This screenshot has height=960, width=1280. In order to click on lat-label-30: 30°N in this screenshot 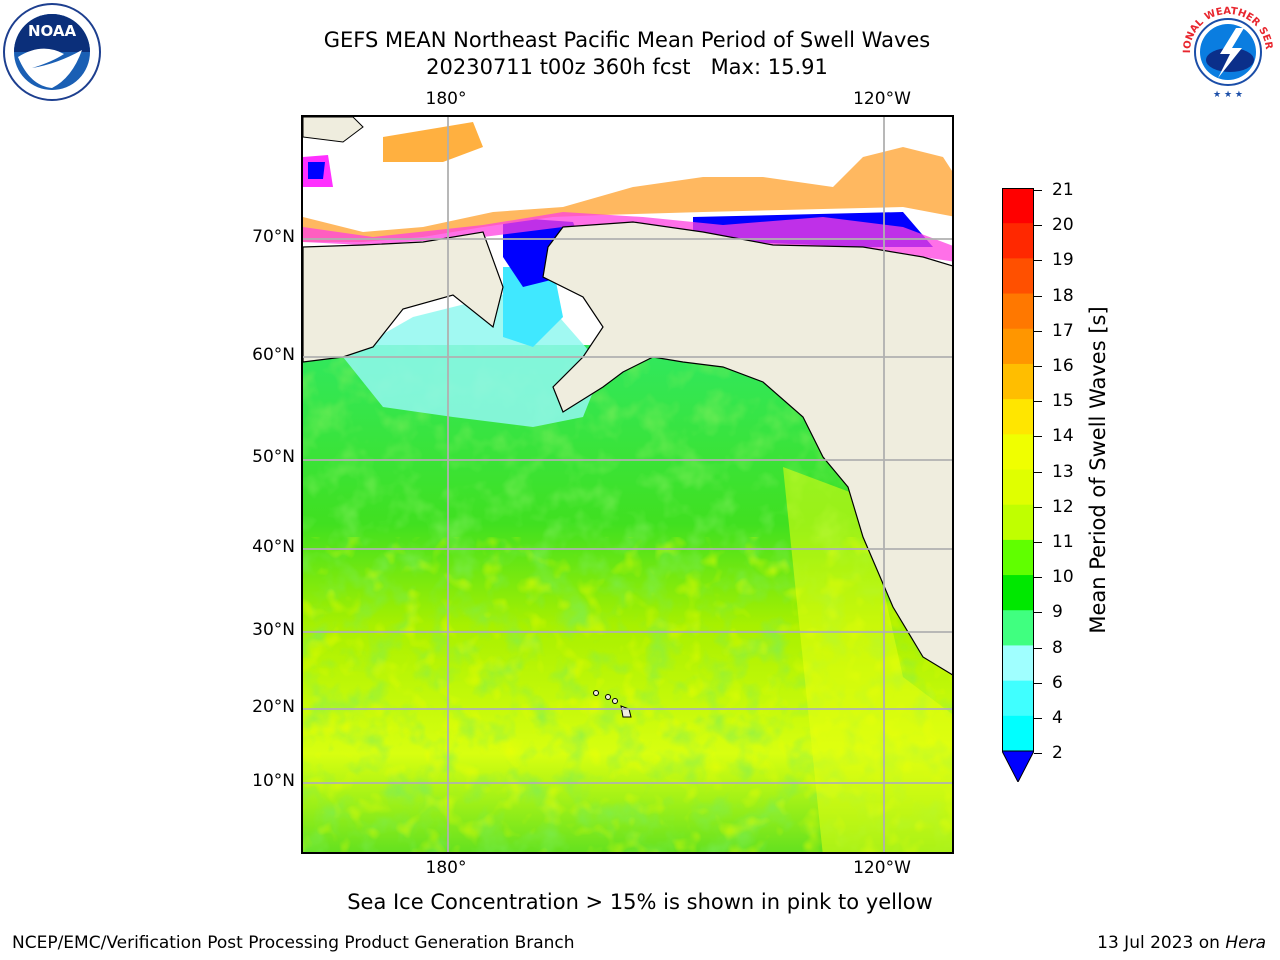, I will do `click(273, 630)`.